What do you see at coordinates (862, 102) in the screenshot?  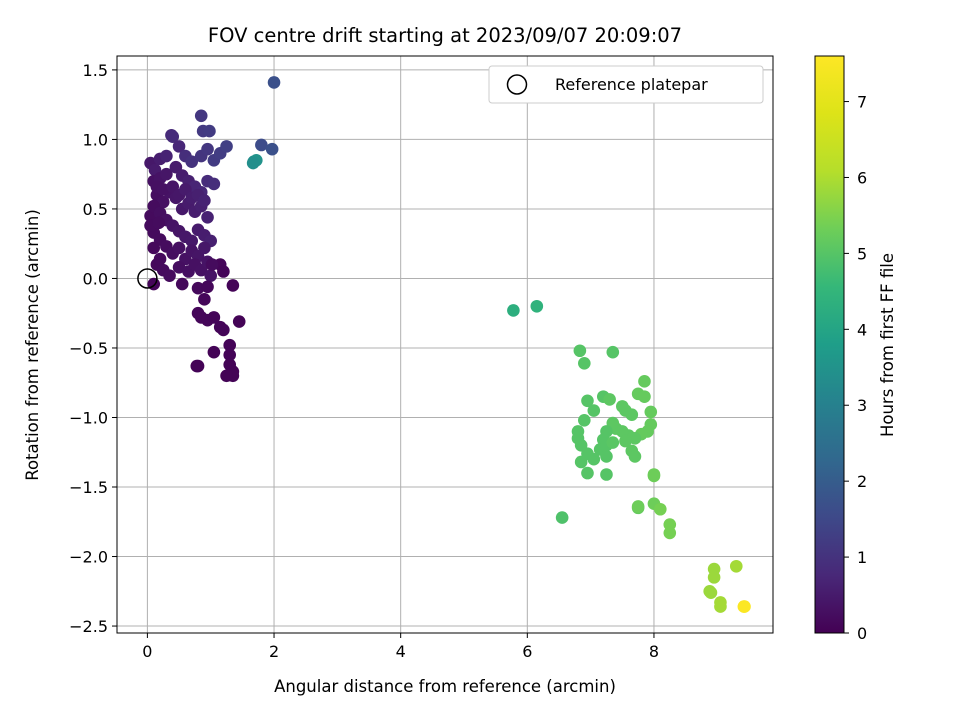 I see `colorbar-tick-label: 7` at bounding box center [862, 102].